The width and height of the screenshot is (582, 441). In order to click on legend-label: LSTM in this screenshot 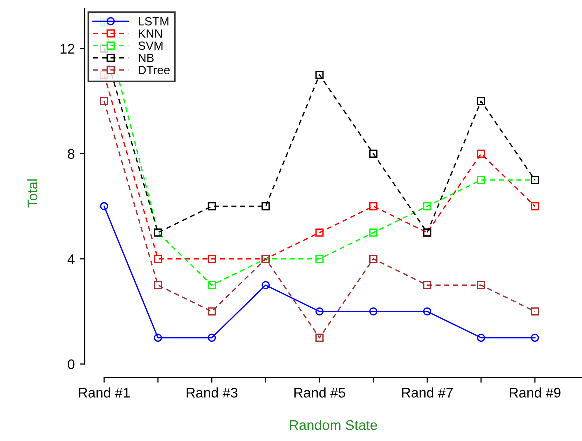, I will do `click(154, 21)`.